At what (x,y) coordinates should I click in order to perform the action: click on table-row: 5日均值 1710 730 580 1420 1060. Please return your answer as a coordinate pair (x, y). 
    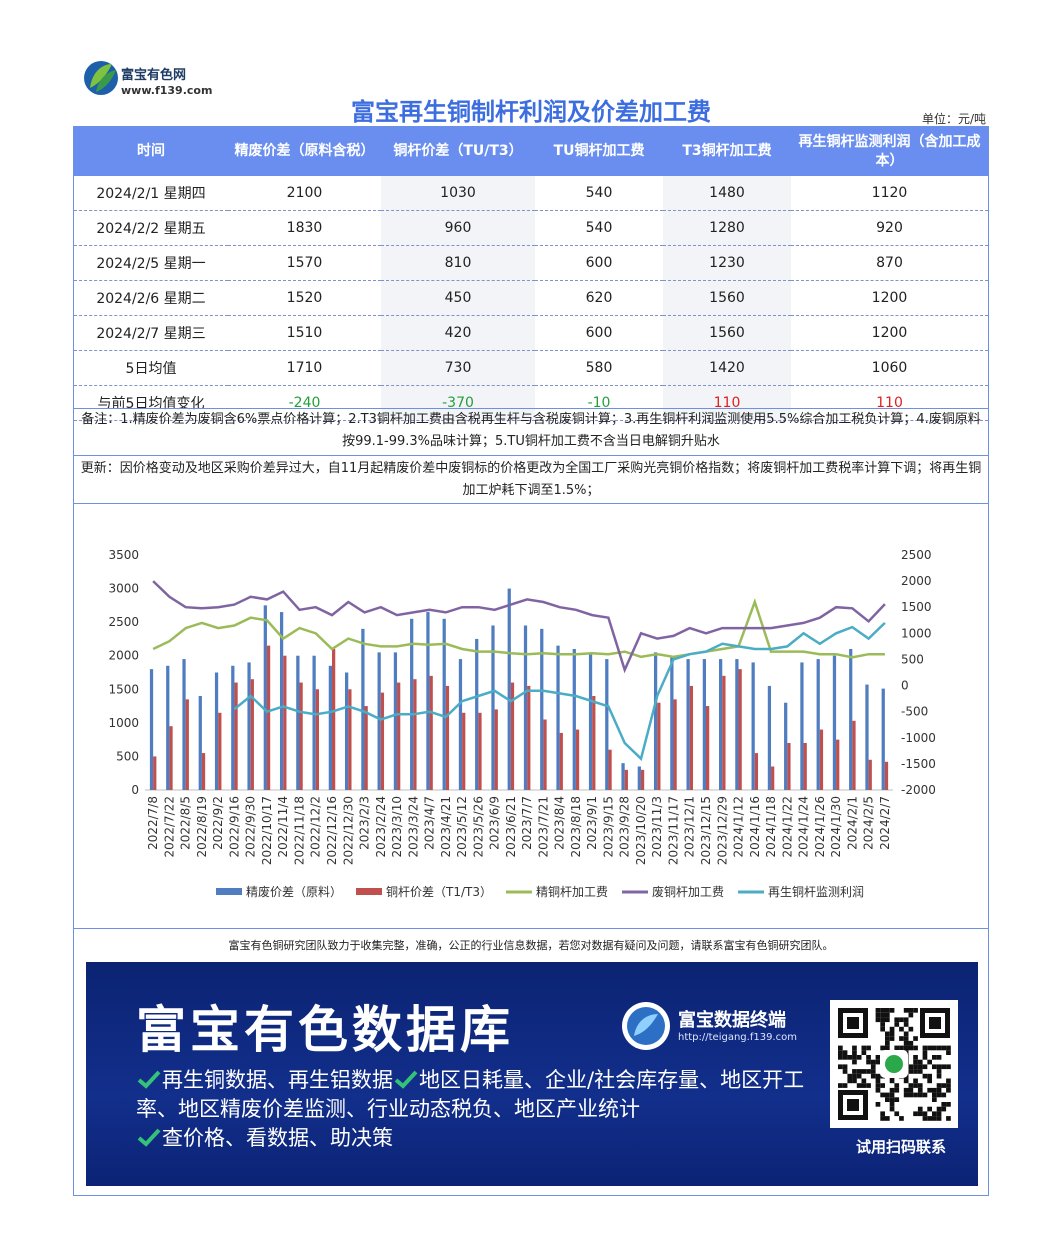
    Looking at the image, I should click on (531, 368).